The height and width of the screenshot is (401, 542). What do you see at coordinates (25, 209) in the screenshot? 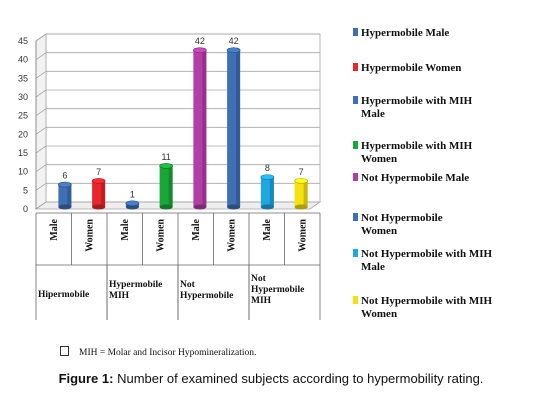
I see `y-tick-label: 0` at bounding box center [25, 209].